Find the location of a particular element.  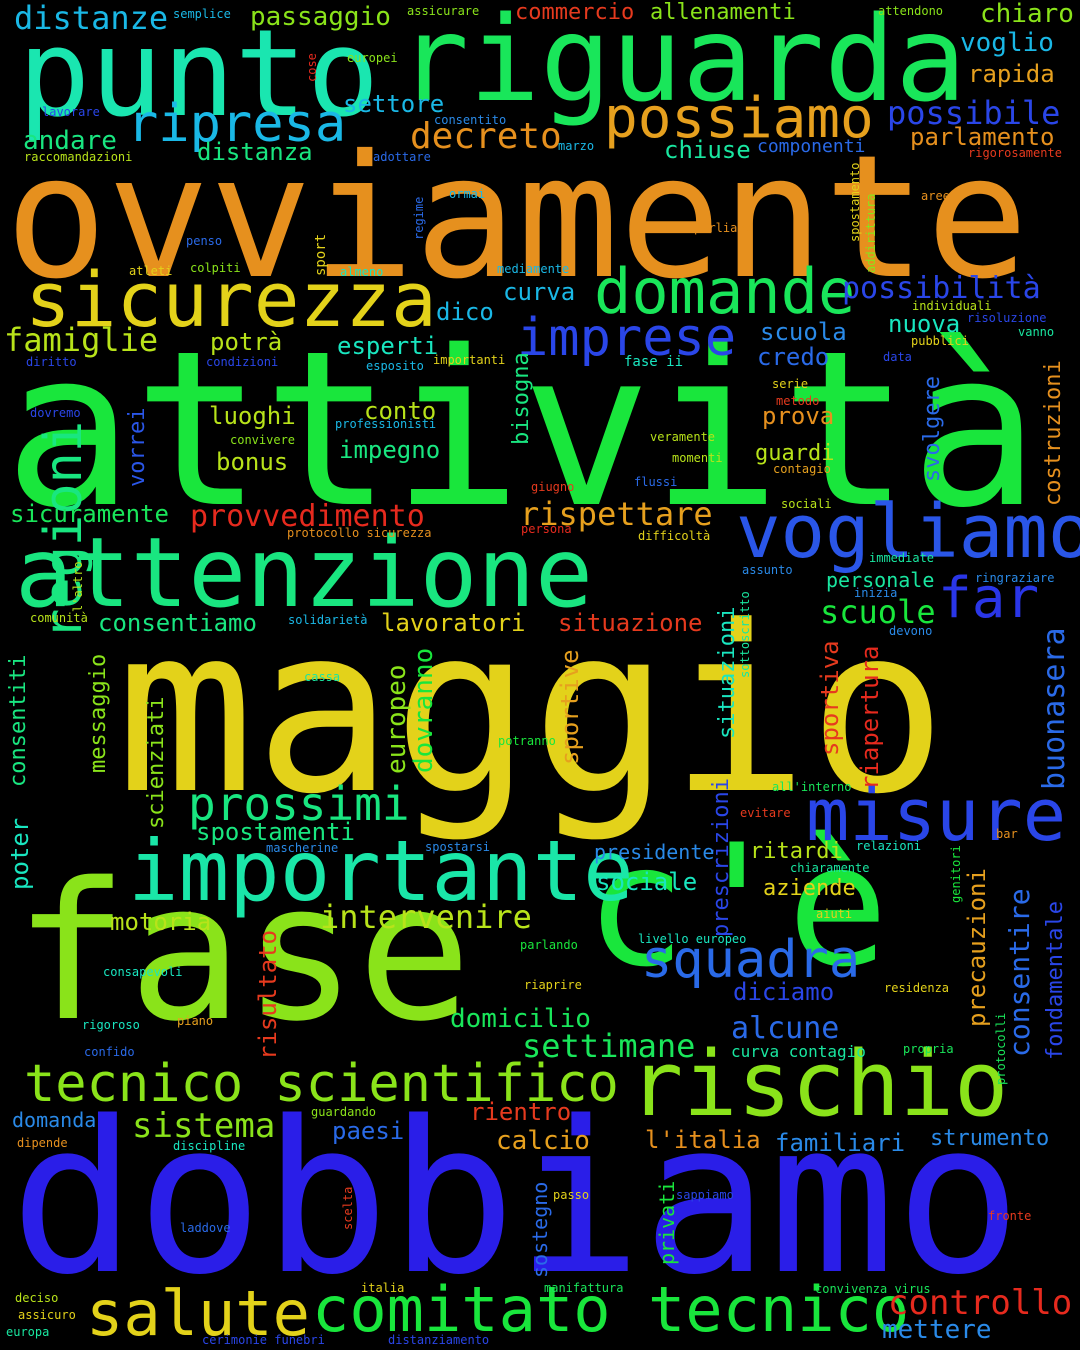

word: prova is located at coordinates (798, 416).